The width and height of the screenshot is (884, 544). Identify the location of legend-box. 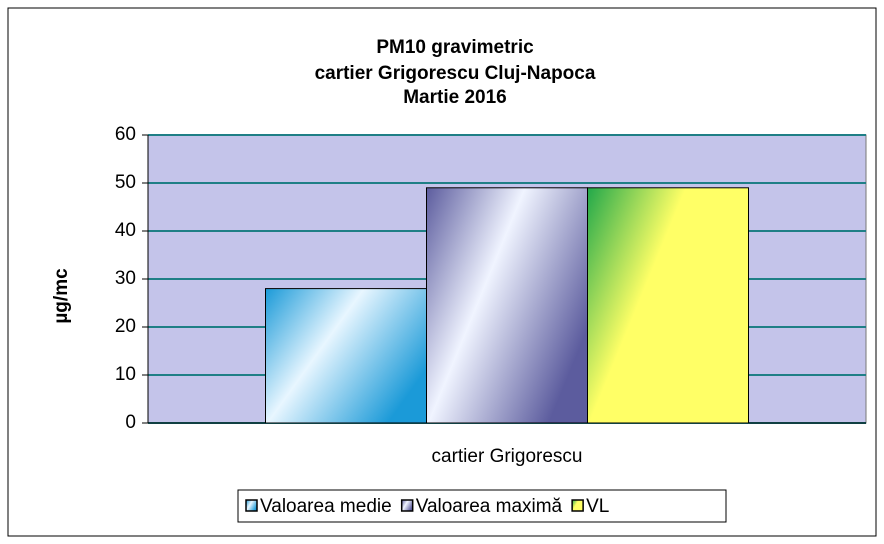
(482, 506).